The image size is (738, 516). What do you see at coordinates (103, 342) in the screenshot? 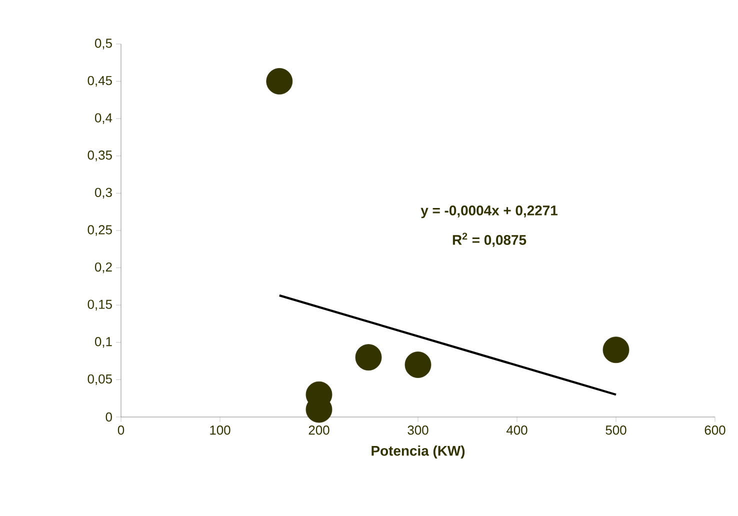
I see `y-tick-label: 0,1` at bounding box center [103, 342].